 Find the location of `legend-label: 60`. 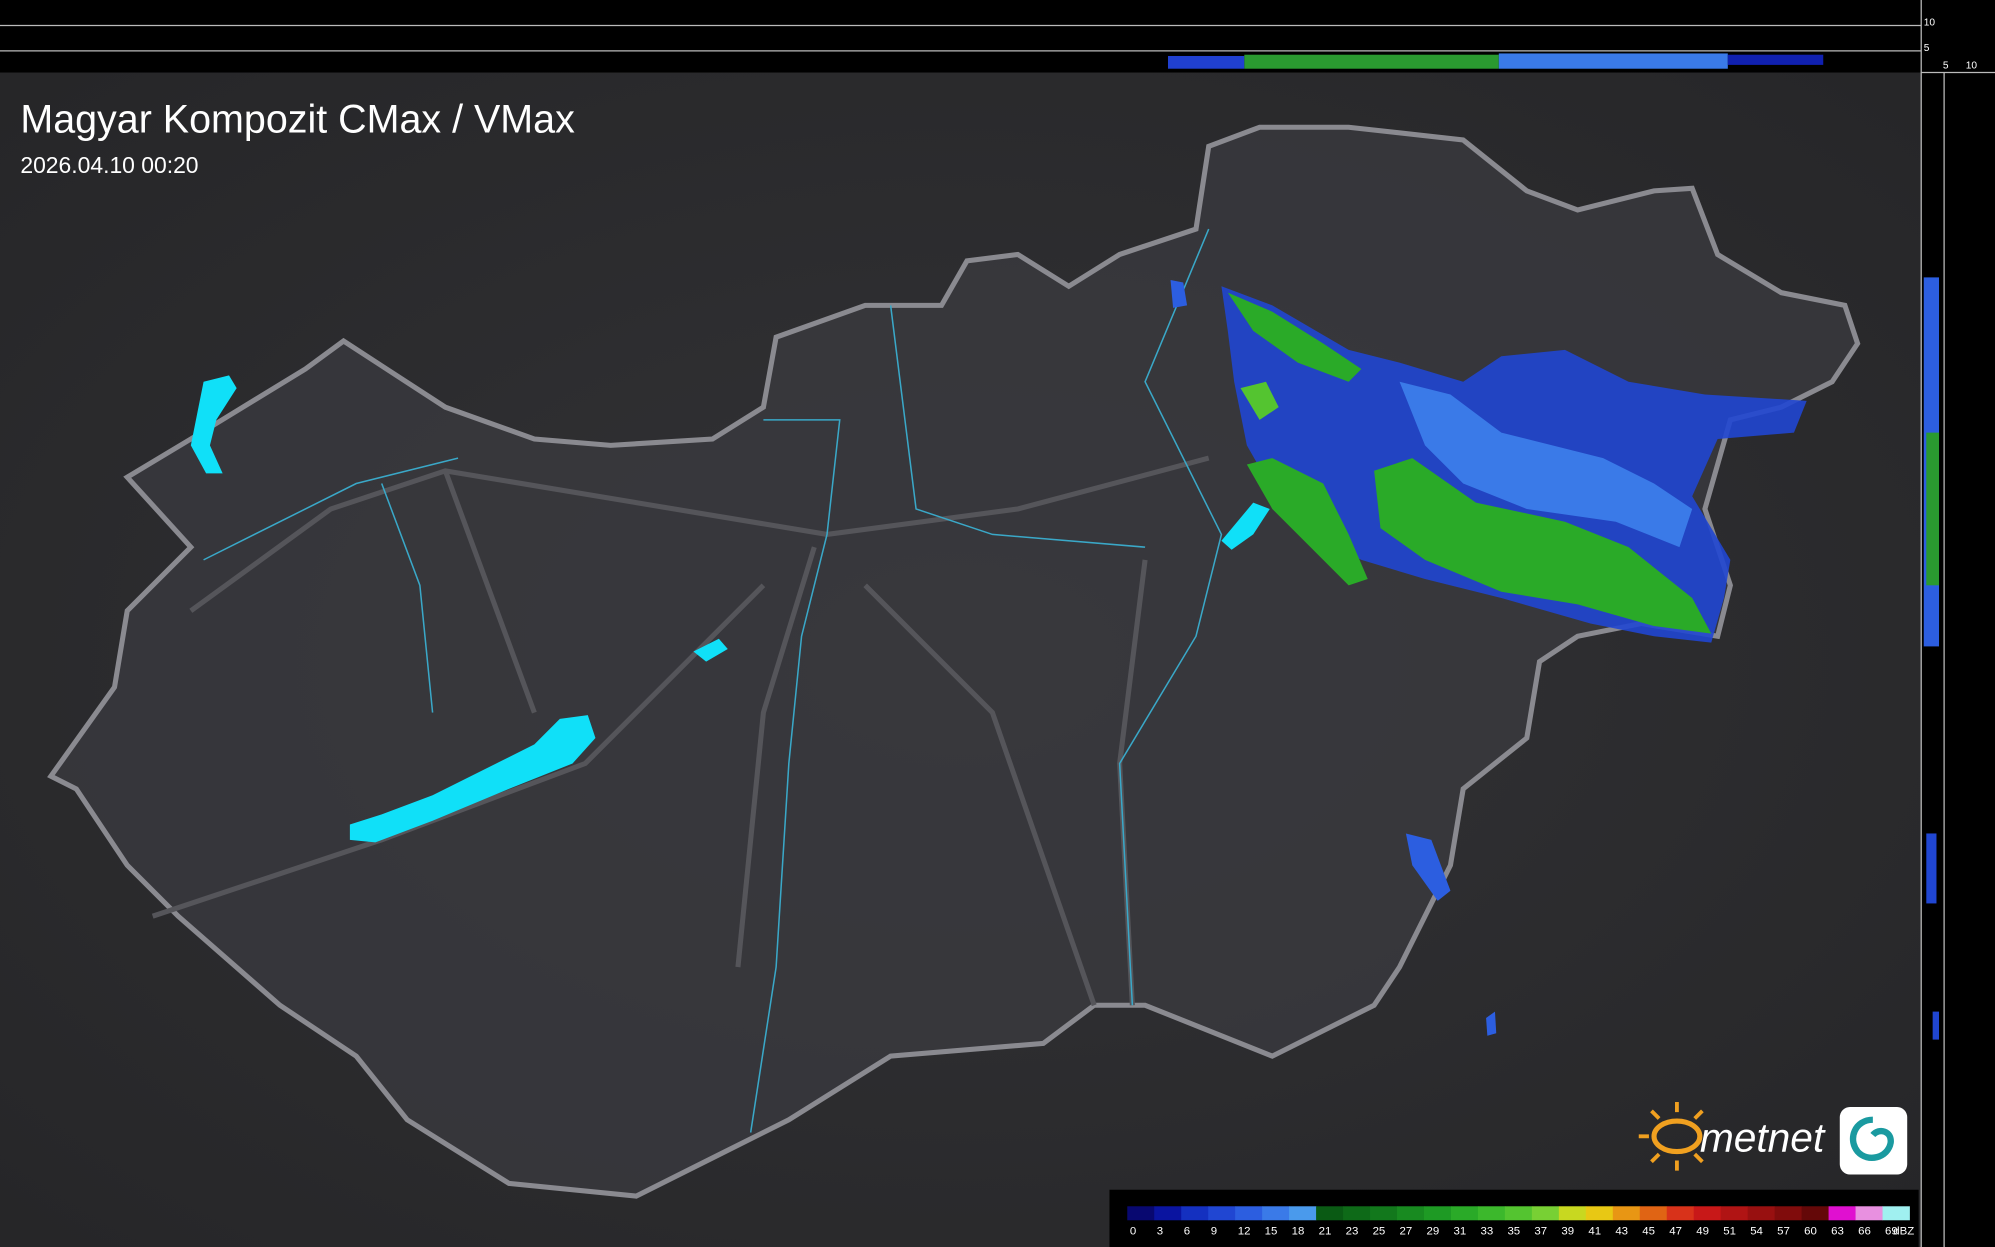

legend-label: 60 is located at coordinates (1810, 1231).